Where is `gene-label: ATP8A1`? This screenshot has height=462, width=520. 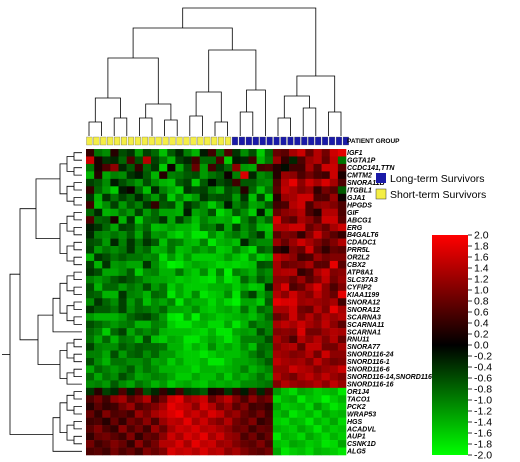 gene-label: ATP8A1 is located at coordinates (359, 273).